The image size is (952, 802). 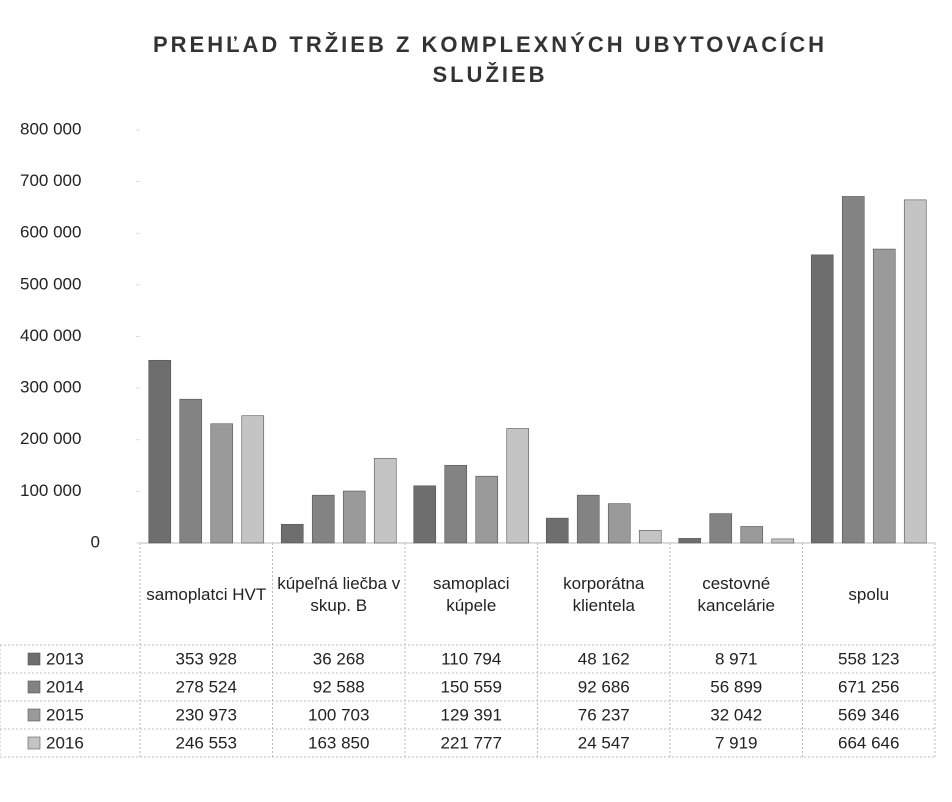 What do you see at coordinates (604, 714) in the screenshot?
I see `table-value: 76 237` at bounding box center [604, 714].